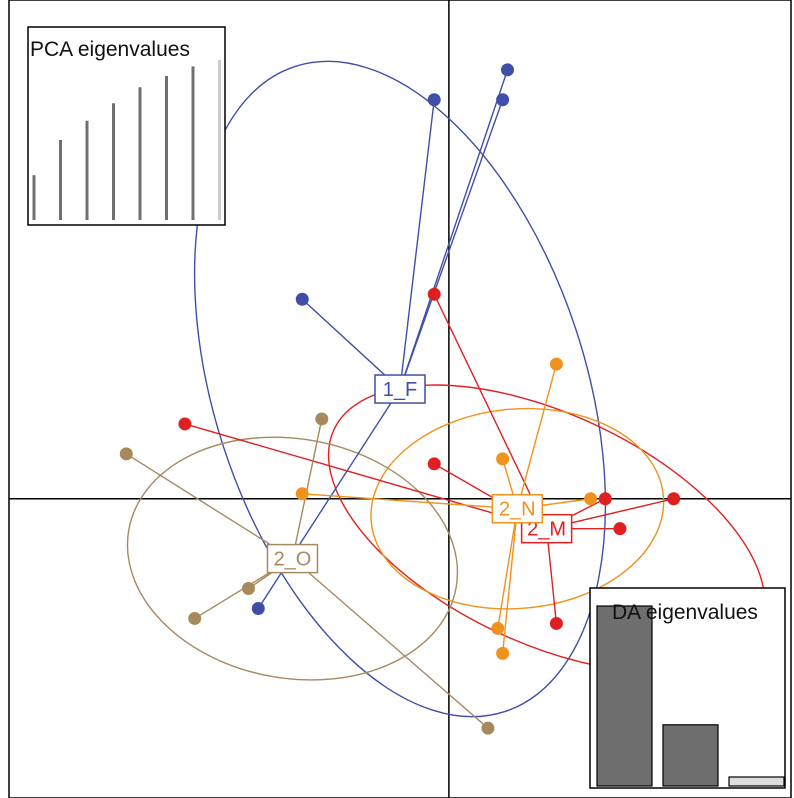 The height and width of the screenshot is (798, 794). I want to click on da-eigenvalues-inset: DA eigenvalues, so click(687, 688).